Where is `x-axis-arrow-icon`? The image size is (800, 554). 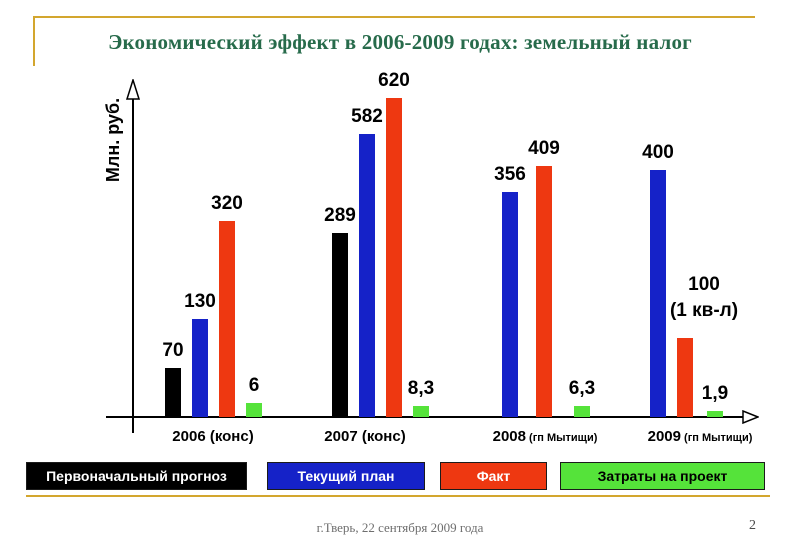 x-axis-arrow-icon is located at coordinates (750, 417).